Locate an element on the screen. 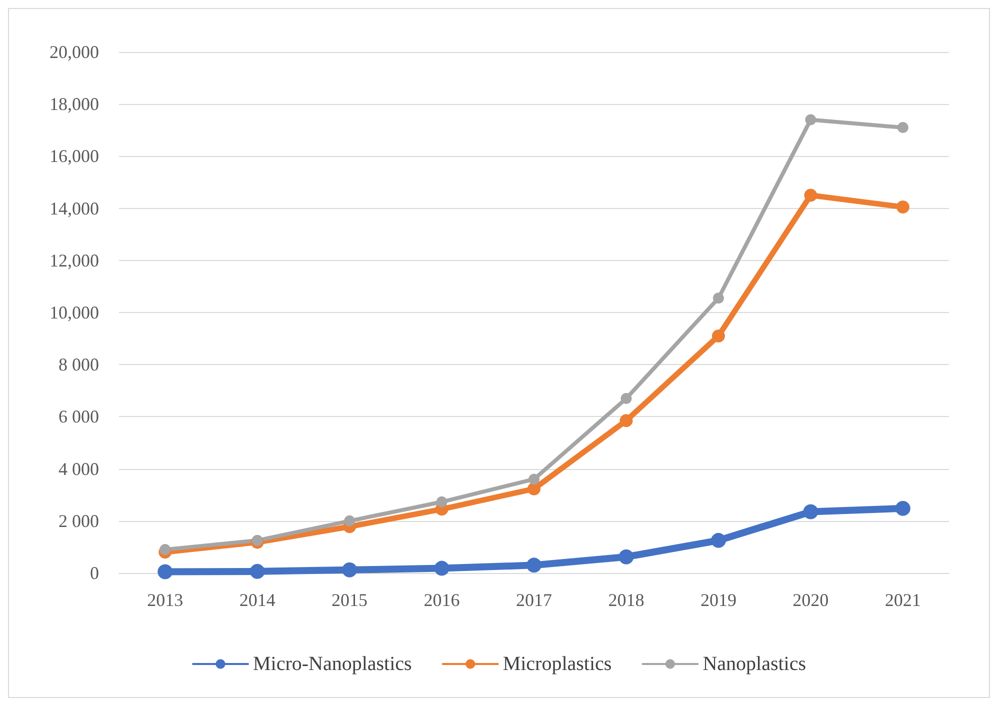 Image resolution: width=1000 pixels, height=709 pixels. x-tick-label: 2021 is located at coordinates (902, 600).